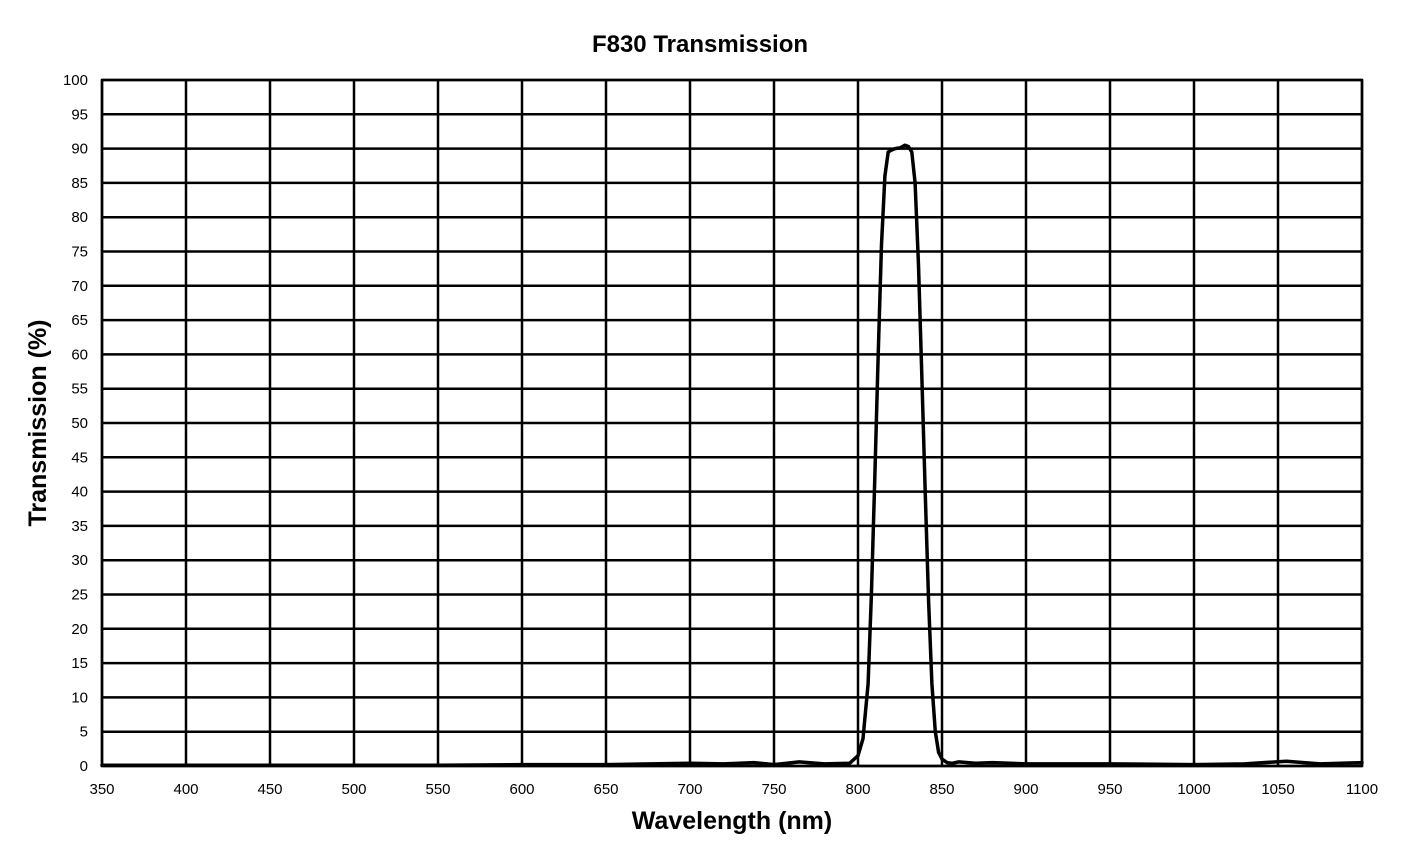 This screenshot has width=1407, height=850. What do you see at coordinates (79, 389) in the screenshot?
I see `y-tick-label: 55` at bounding box center [79, 389].